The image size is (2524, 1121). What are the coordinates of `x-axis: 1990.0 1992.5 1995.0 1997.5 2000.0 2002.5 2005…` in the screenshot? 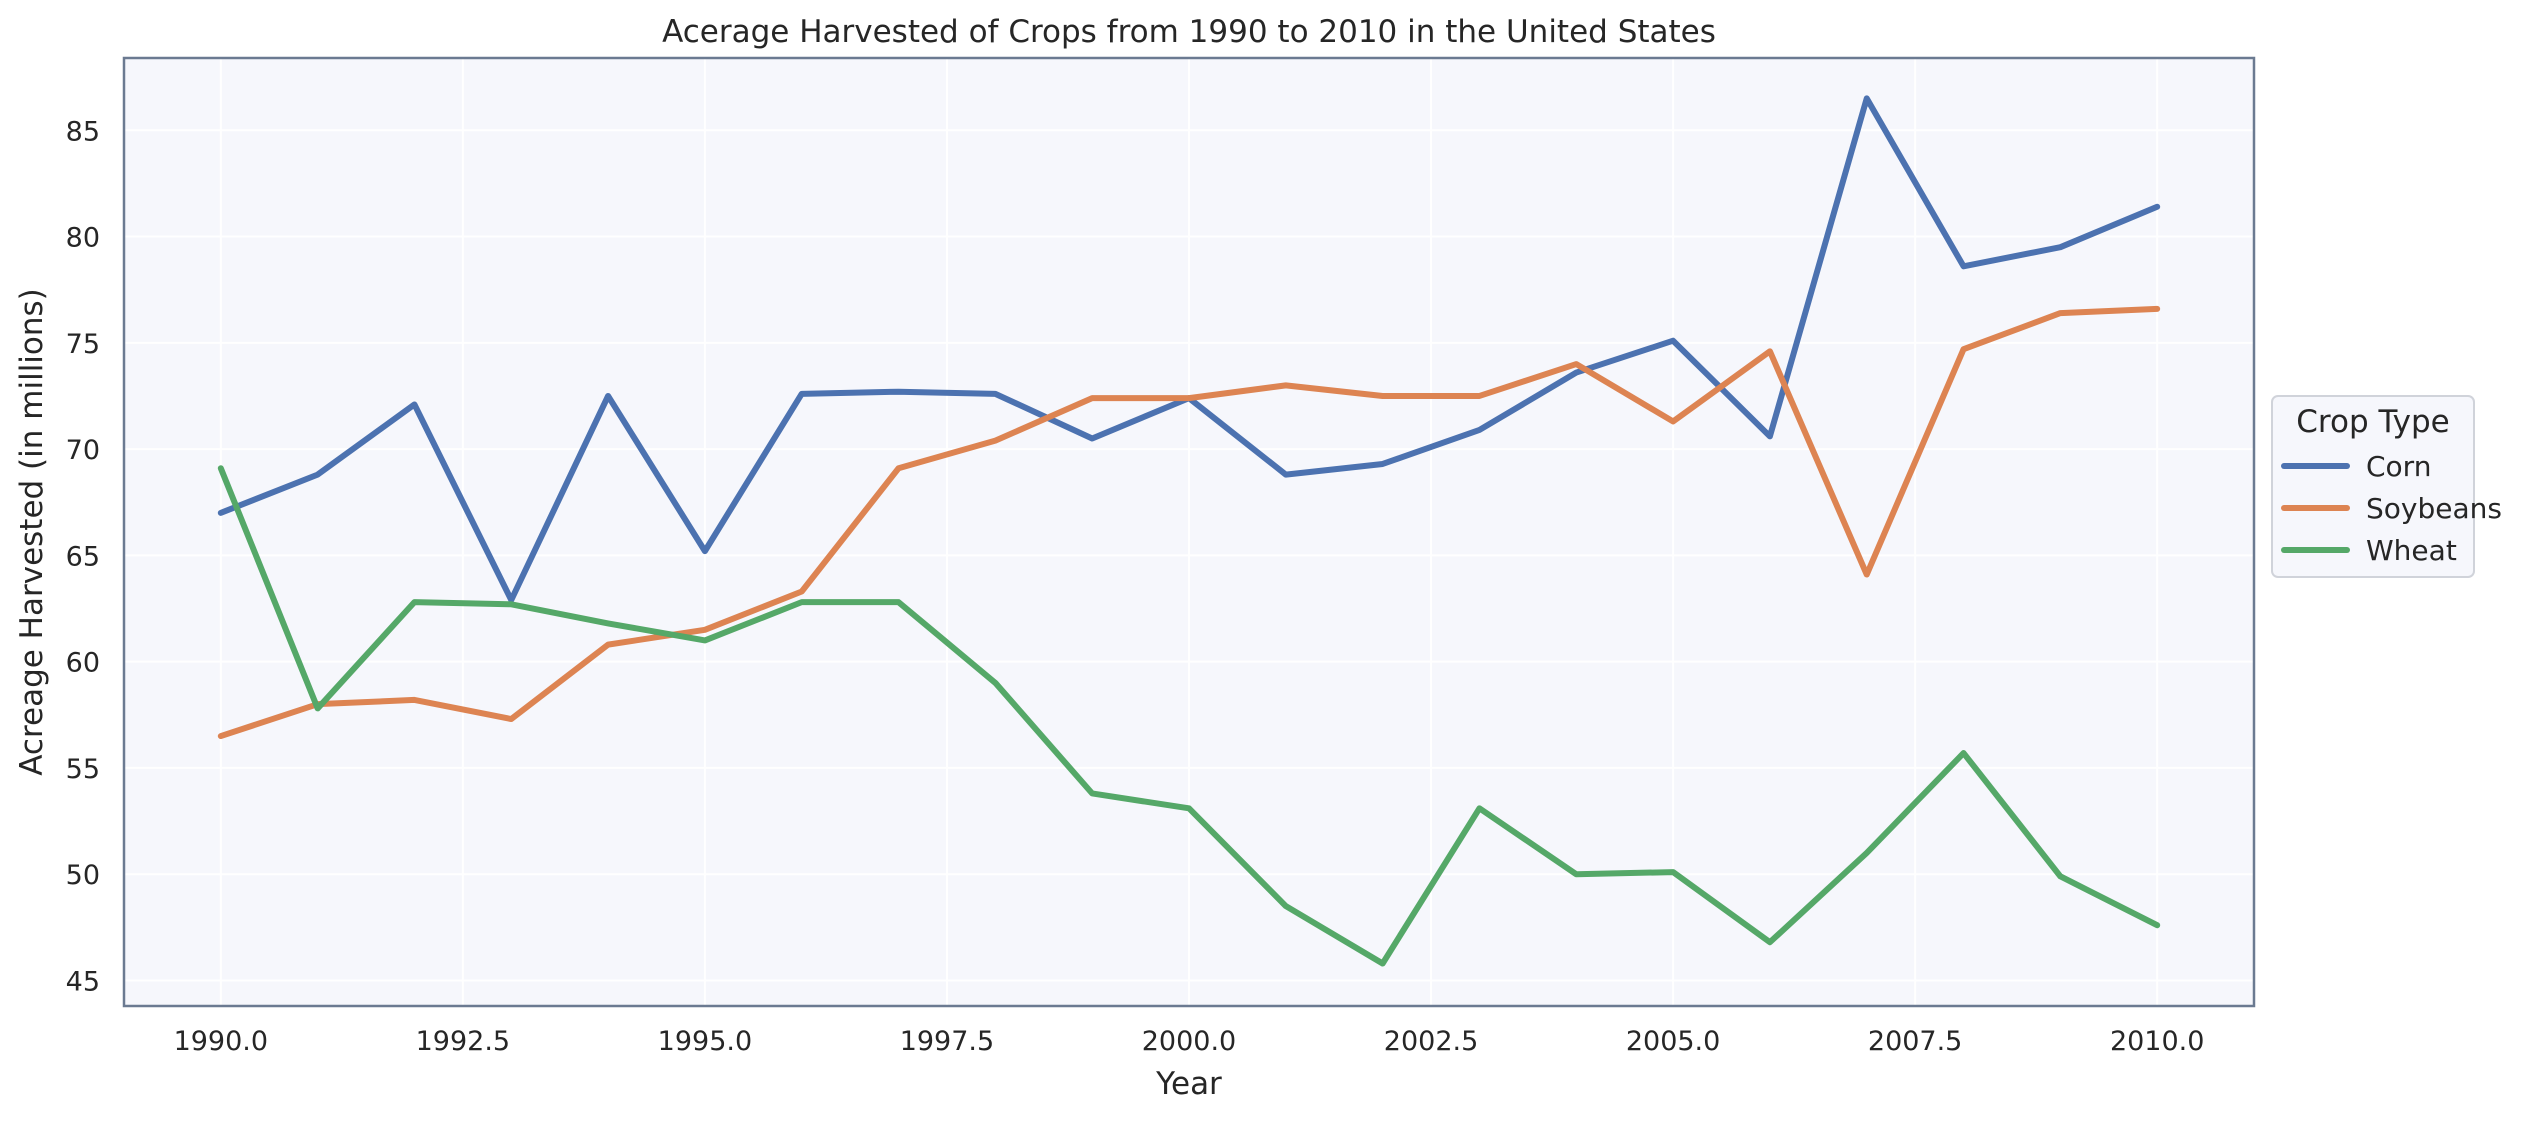 It's located at (1189, 1041).